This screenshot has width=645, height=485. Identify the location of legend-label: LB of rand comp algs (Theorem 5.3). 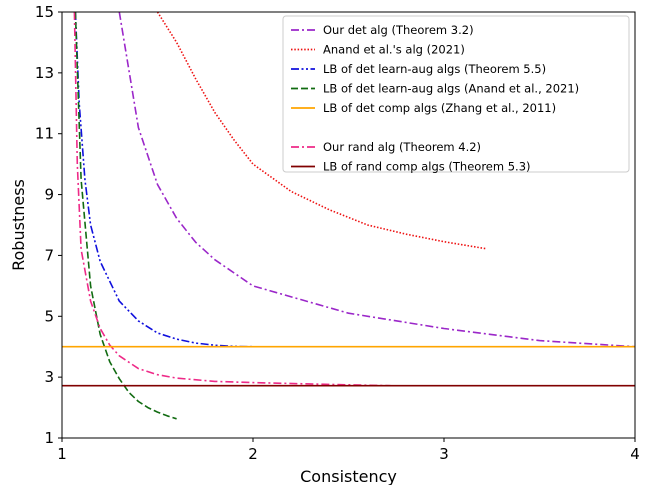
(427, 167).